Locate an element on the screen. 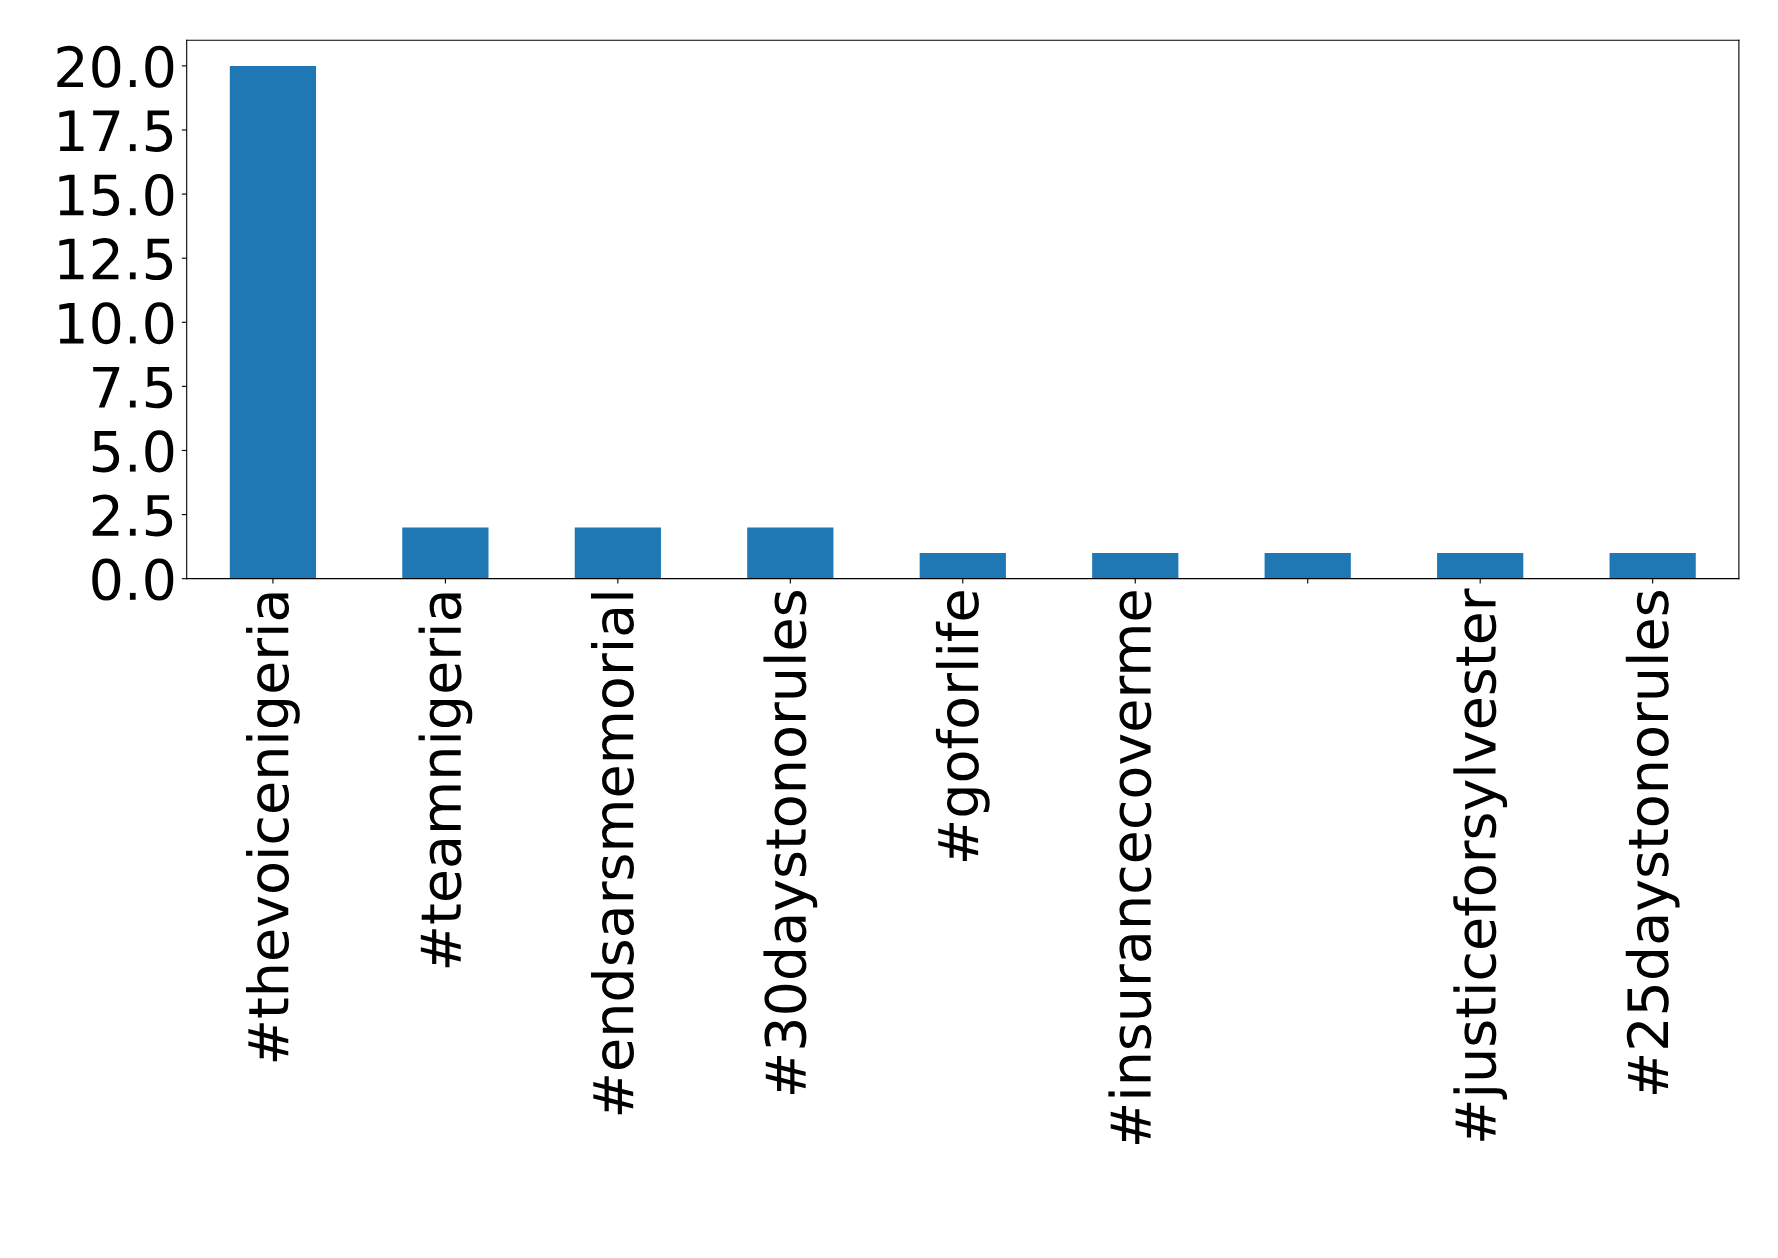 The image size is (1778, 1258). x-tick-label: #teamnigeria is located at coordinates (445, 780).